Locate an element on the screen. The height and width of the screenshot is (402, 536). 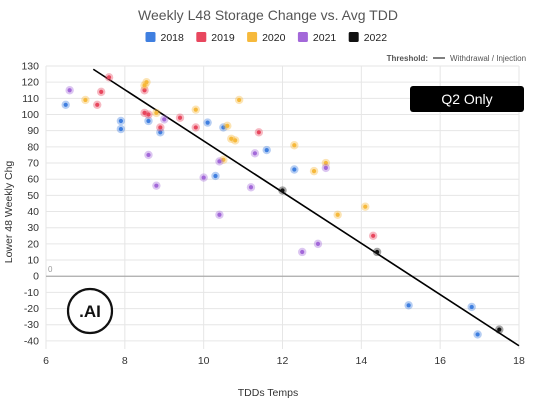
legend-swatch is located at coordinates (201, 37).